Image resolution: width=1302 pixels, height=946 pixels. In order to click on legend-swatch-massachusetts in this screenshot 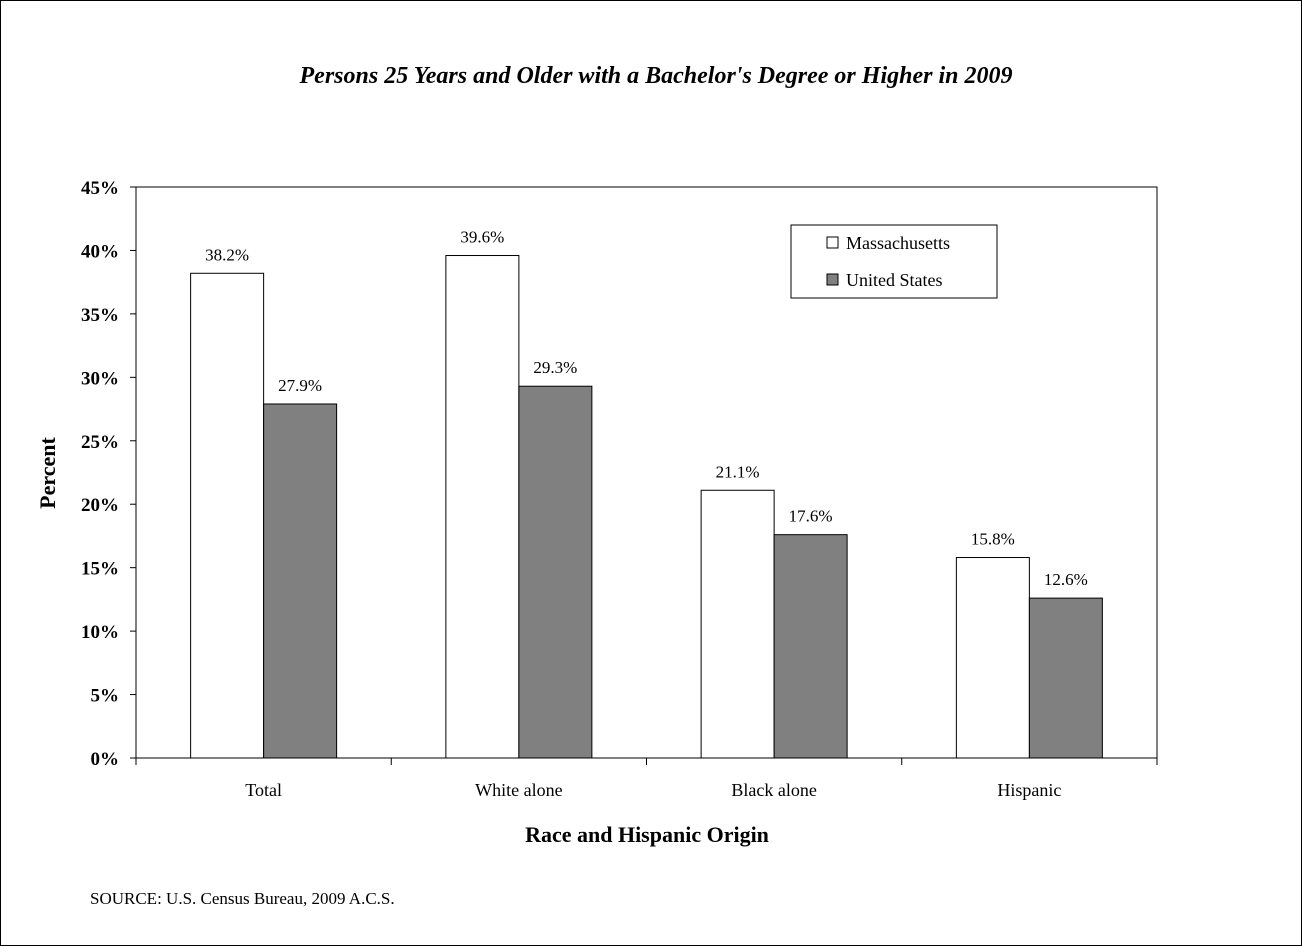, I will do `click(832, 242)`.